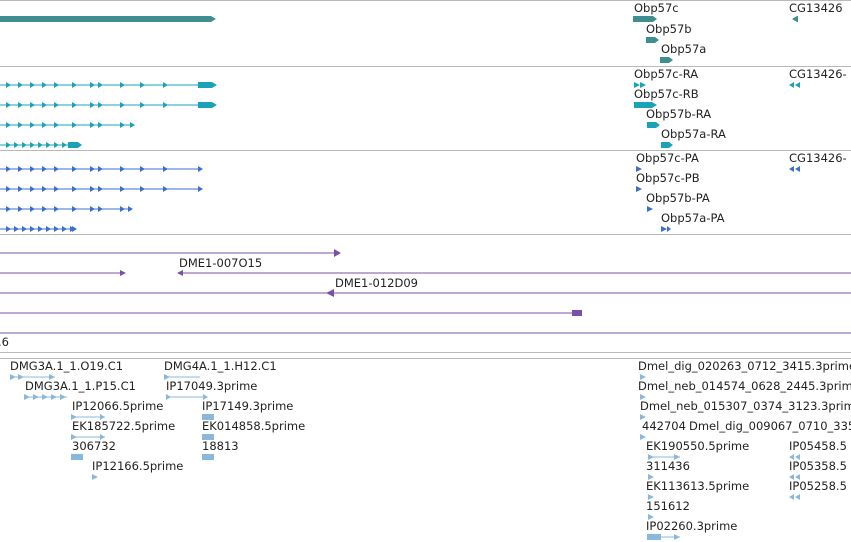 The height and width of the screenshot is (542, 851). What do you see at coordinates (671, 60) in the screenshot?
I see `gene-glyph-obp57a-arrow` at bounding box center [671, 60].